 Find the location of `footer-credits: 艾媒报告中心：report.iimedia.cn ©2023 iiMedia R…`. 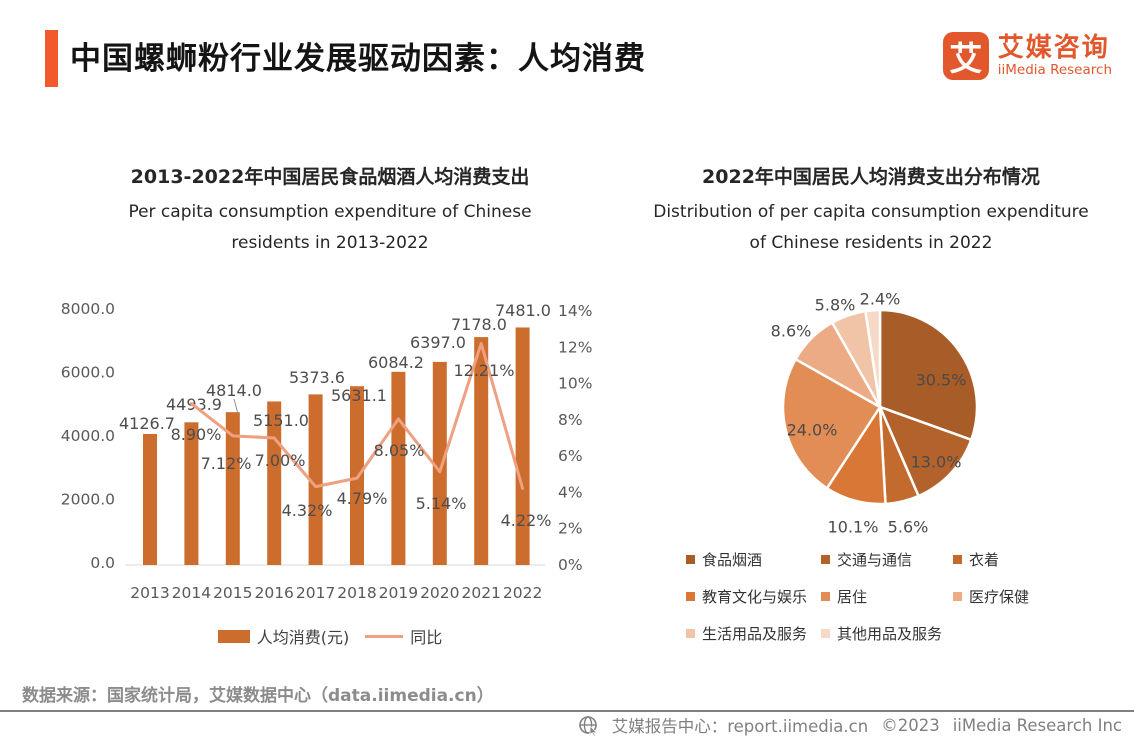

footer-credits: 艾媒报告中心：report.iimedia.cn ©2023 iiMedia R… is located at coordinates (850, 725).